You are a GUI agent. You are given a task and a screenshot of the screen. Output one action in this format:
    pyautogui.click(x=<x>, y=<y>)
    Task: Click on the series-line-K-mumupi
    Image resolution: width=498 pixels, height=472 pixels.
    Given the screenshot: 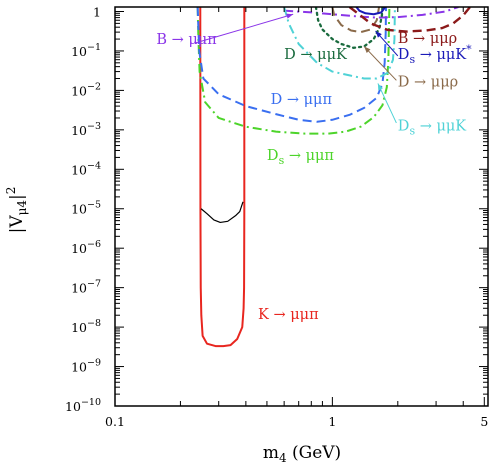 What is the action you would take?
    pyautogui.click(x=222, y=177)
    